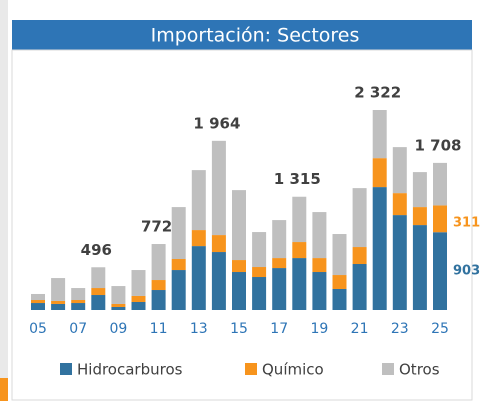  Describe the element at coordinates (360, 329) in the screenshot. I see `x-tick-label: 21` at that location.